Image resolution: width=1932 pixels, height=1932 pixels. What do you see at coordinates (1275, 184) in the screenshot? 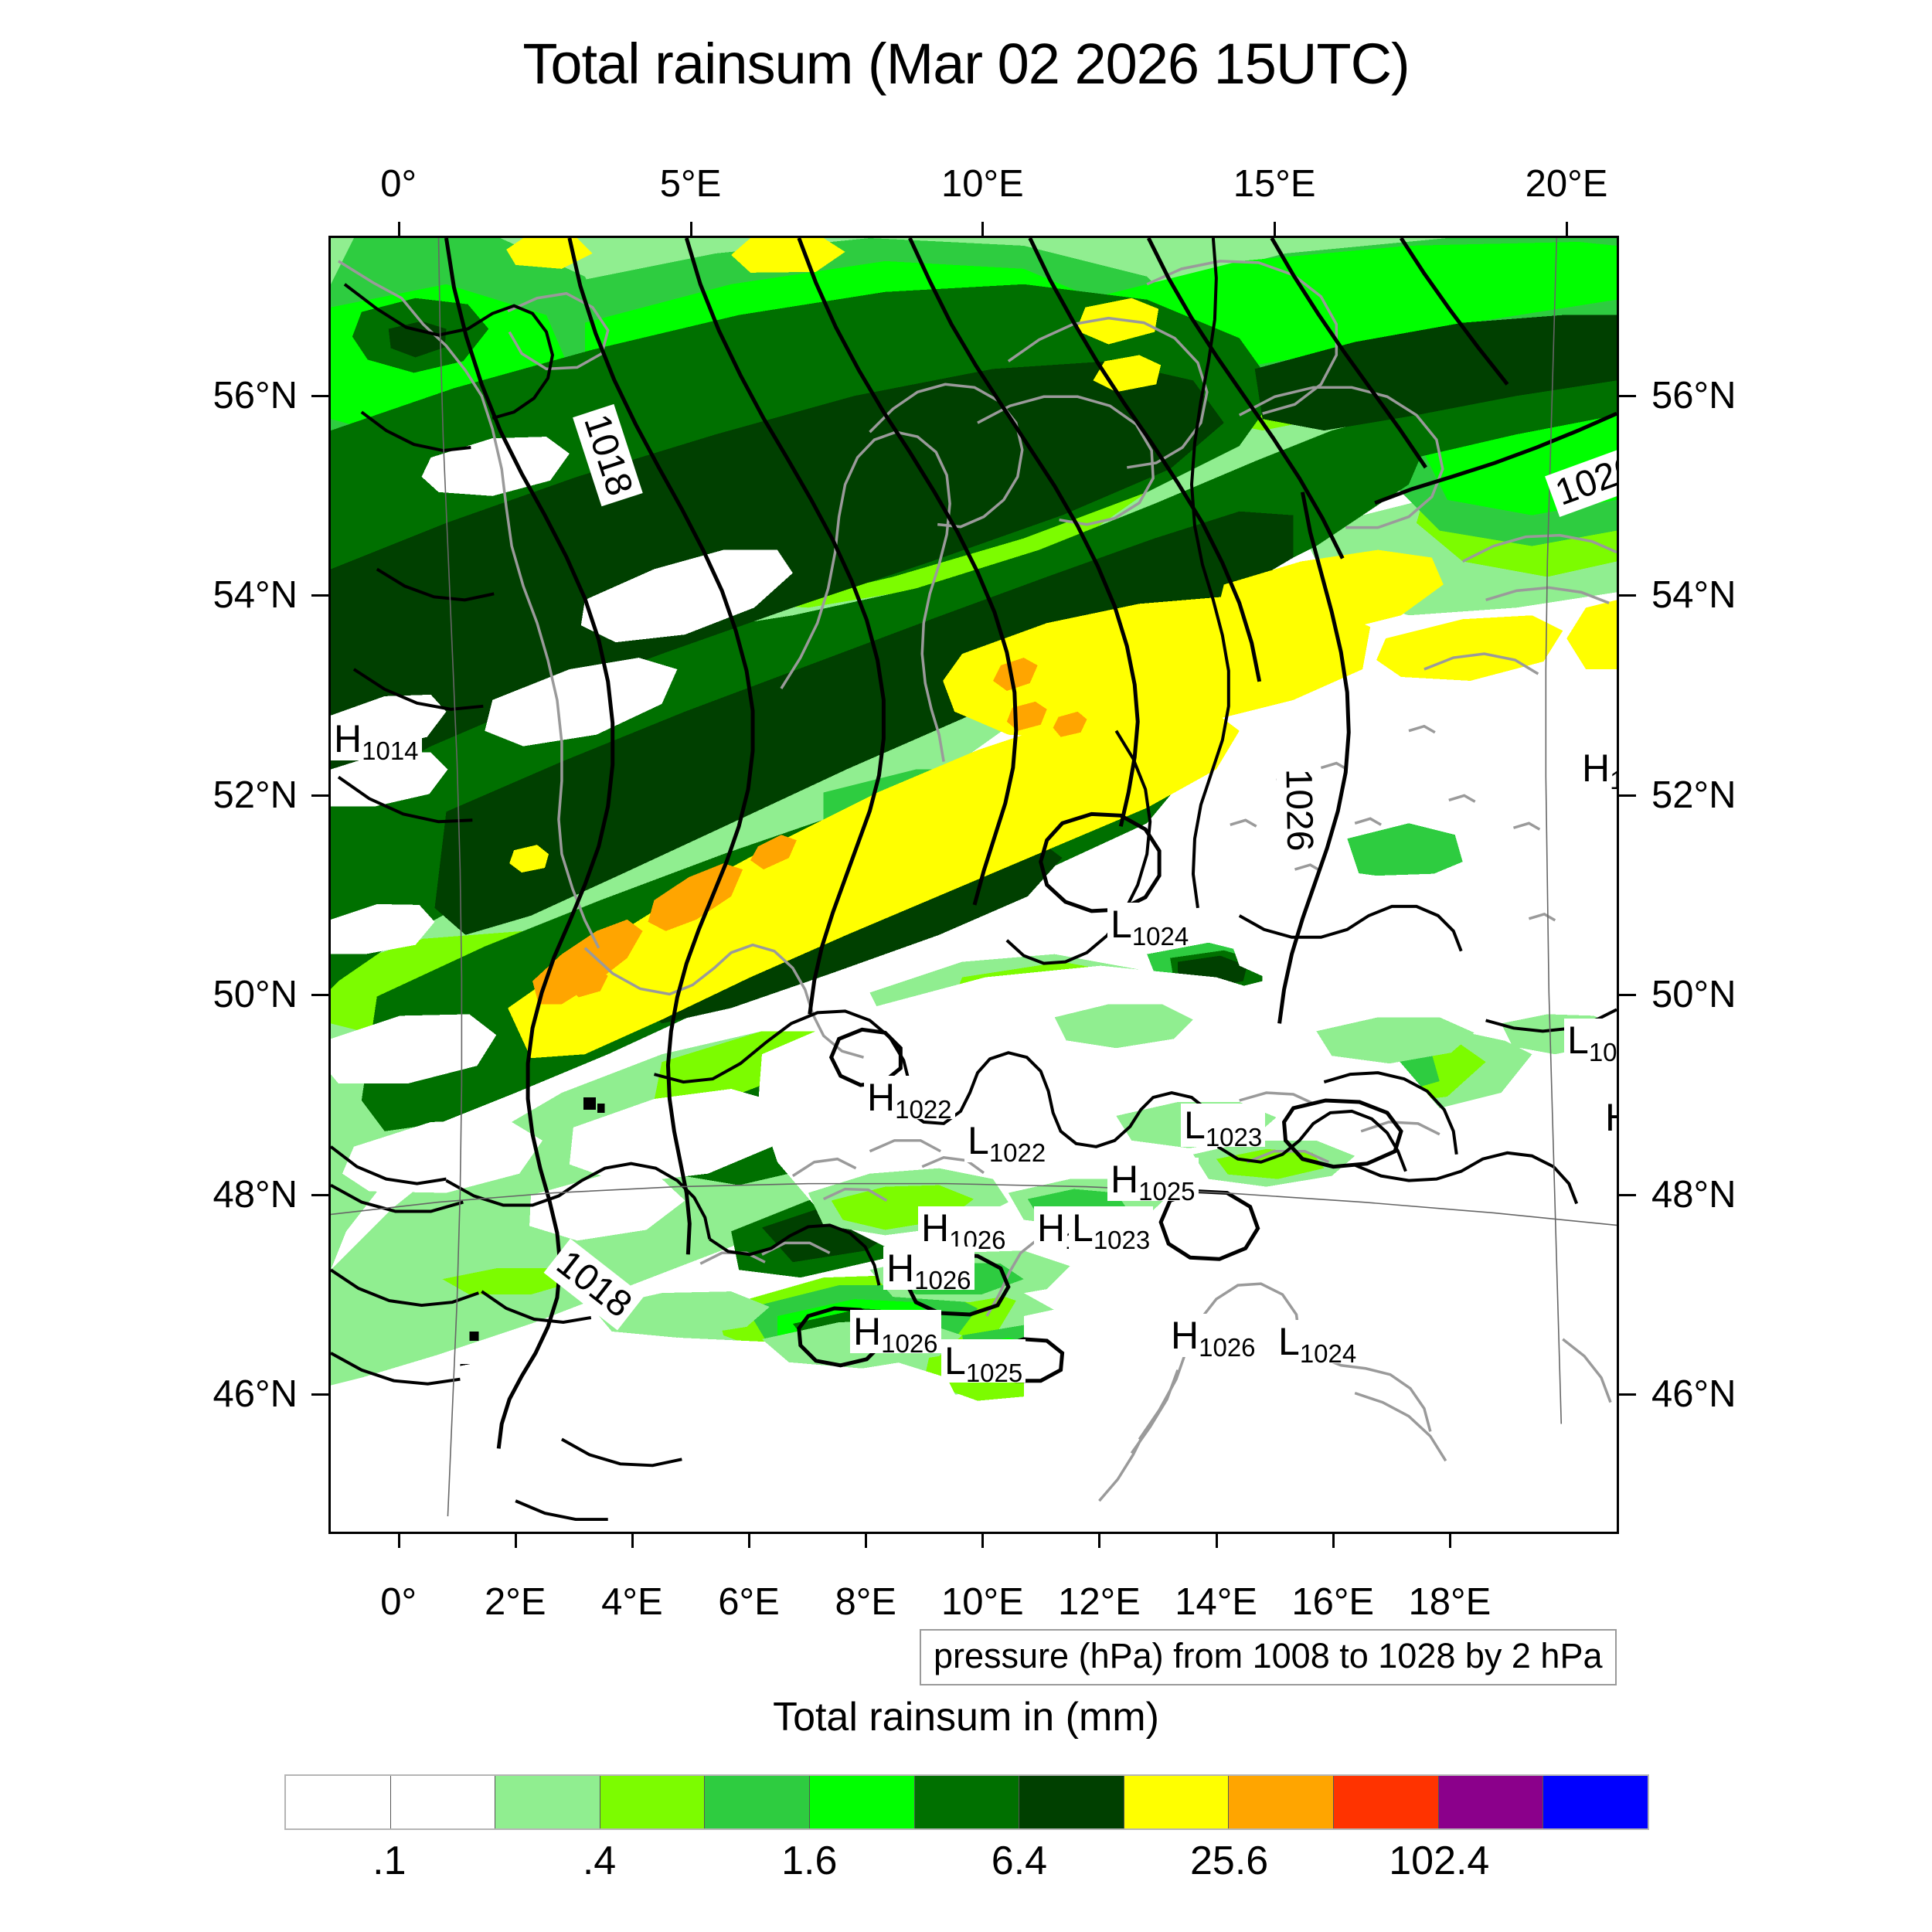
I see `axis-label-top-3: 15°E` at bounding box center [1275, 184].